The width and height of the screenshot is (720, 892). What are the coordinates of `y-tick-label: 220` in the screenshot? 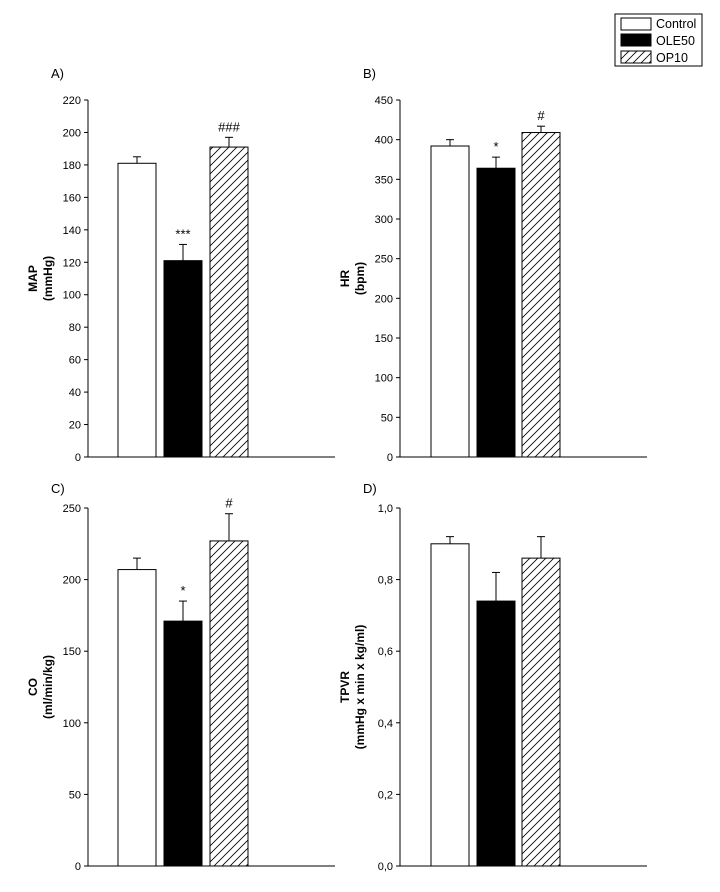 It's located at (72, 101).